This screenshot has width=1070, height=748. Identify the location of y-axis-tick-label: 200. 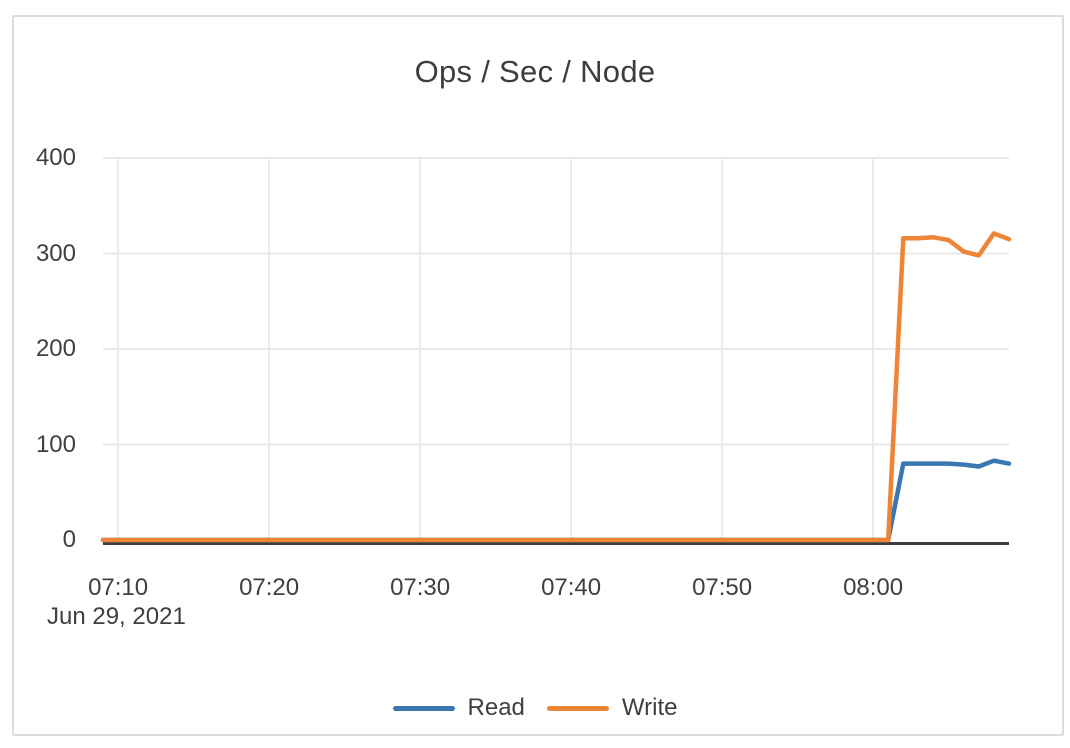
(55, 348).